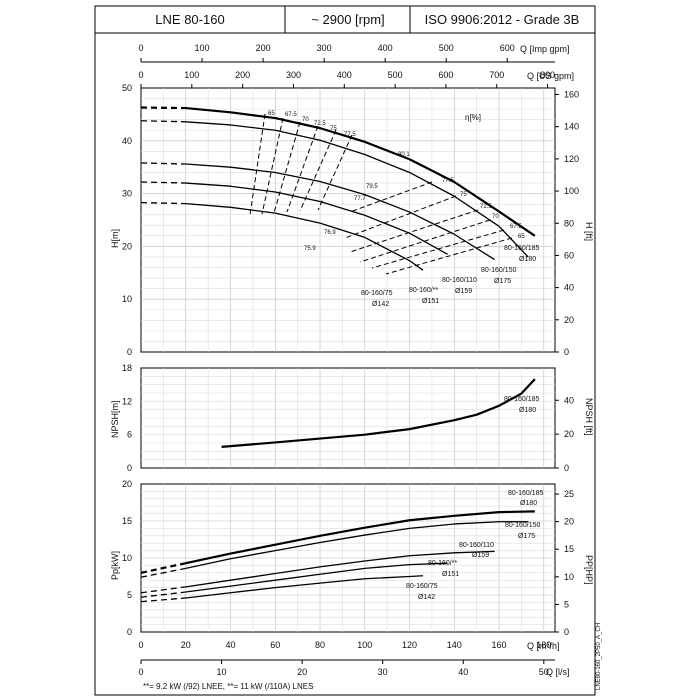 This screenshot has width=700, height=700. I want to click on efficiency-value: 80.1, so click(404, 155).